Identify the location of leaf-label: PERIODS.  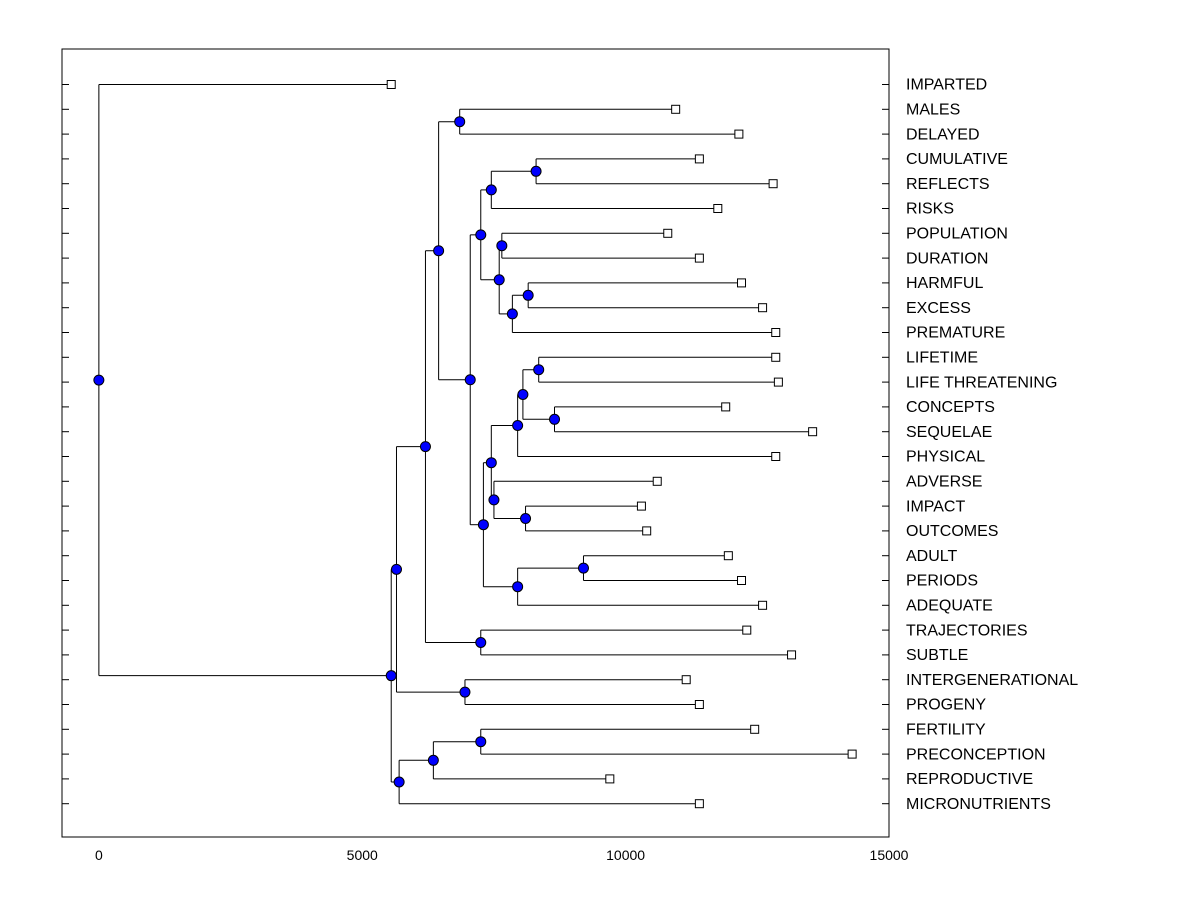
(942, 581).